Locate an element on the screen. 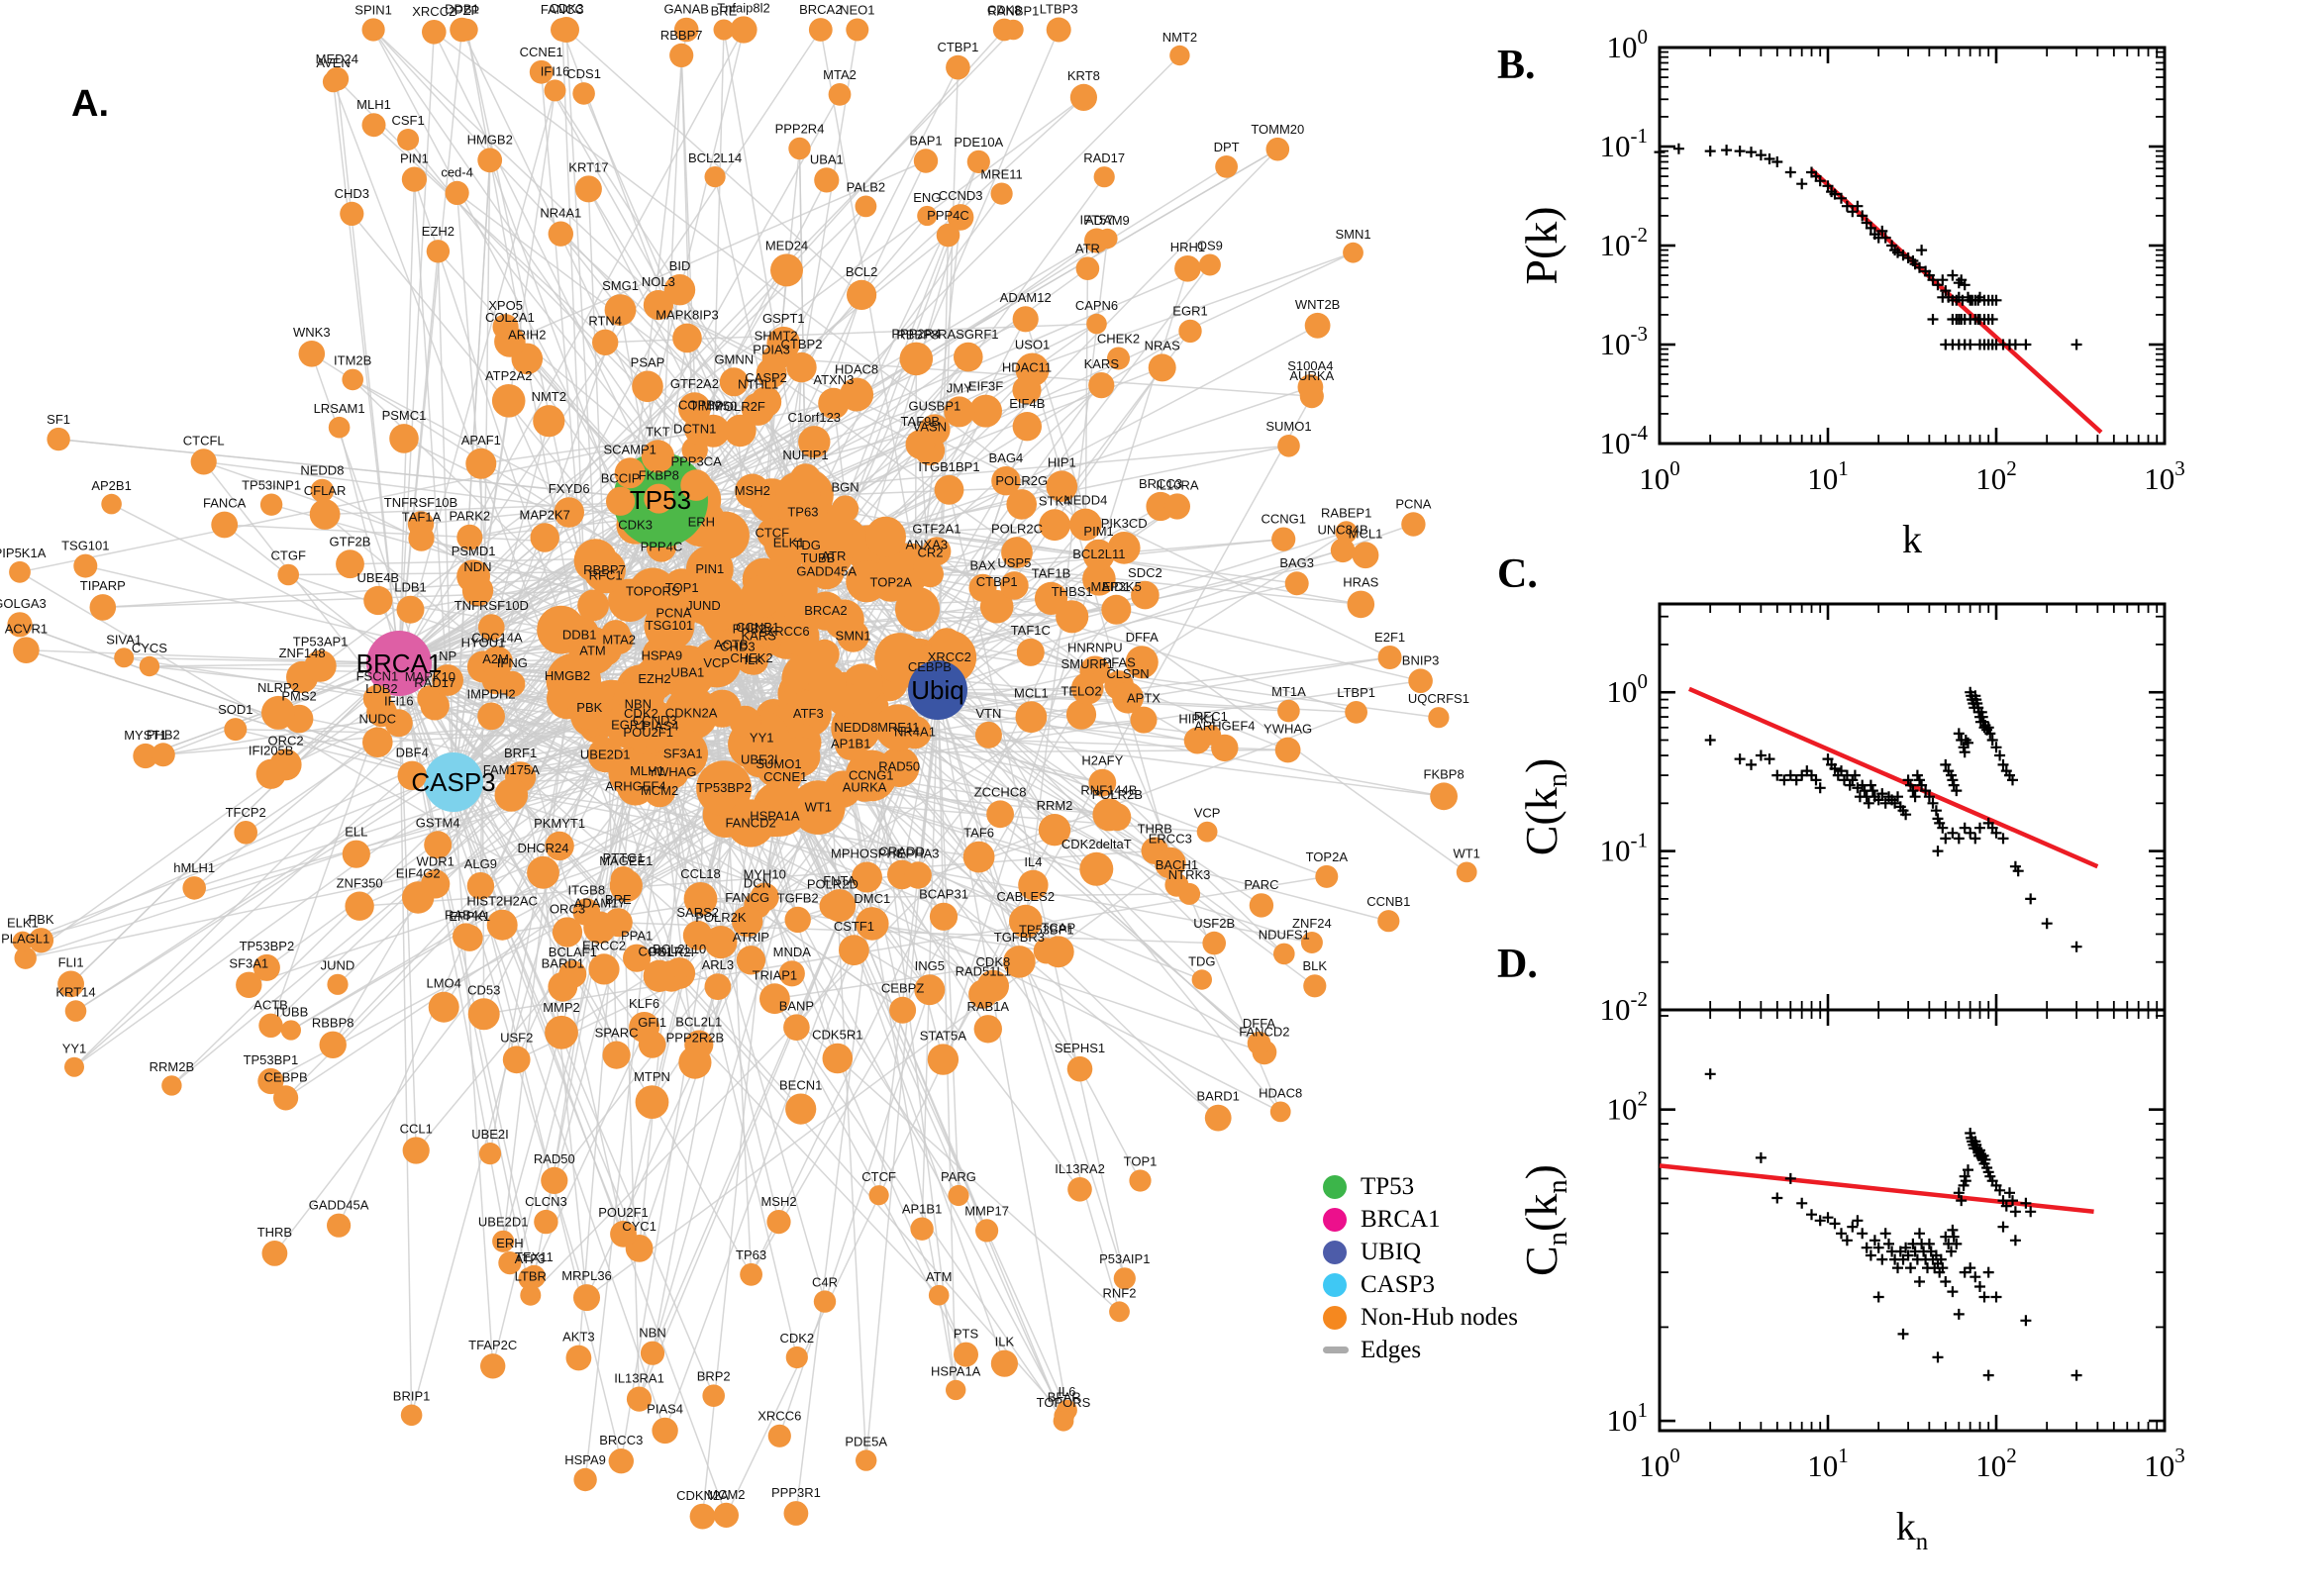  gene-label: BRCC3 is located at coordinates (621, 1440).